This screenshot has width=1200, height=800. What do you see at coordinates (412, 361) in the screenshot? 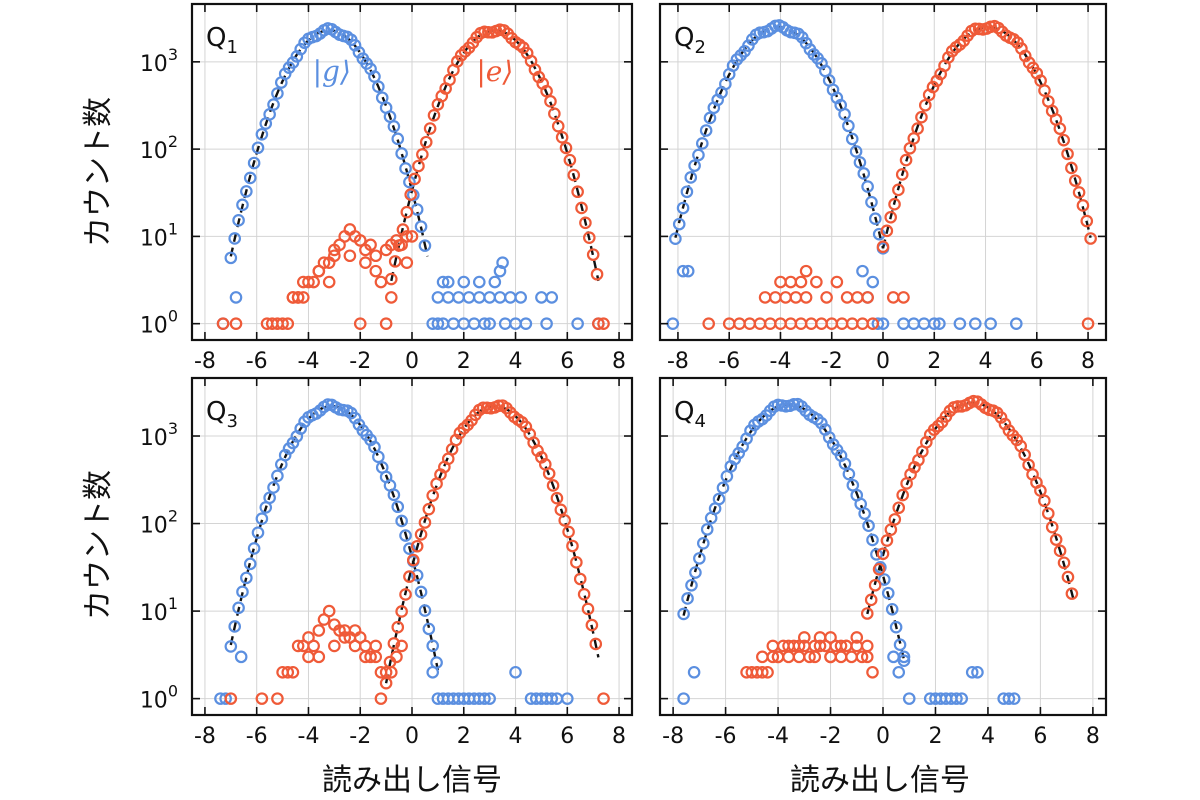
I see `x-tick-label: 0` at bounding box center [412, 361].